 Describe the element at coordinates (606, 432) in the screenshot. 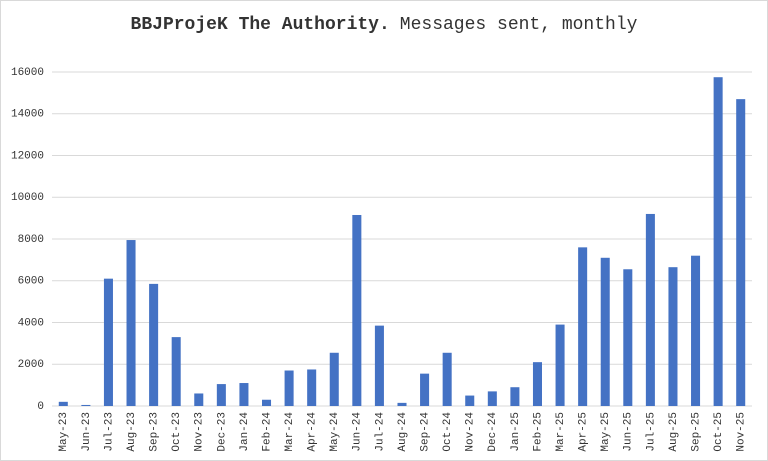

I see `x-tick-label: May-25` at that location.